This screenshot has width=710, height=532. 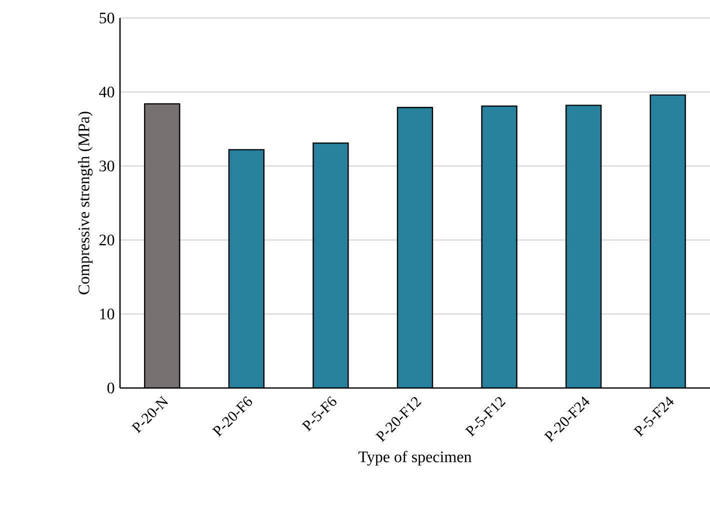 What do you see at coordinates (110, 388) in the screenshot?
I see `y-tick-label: 0` at bounding box center [110, 388].